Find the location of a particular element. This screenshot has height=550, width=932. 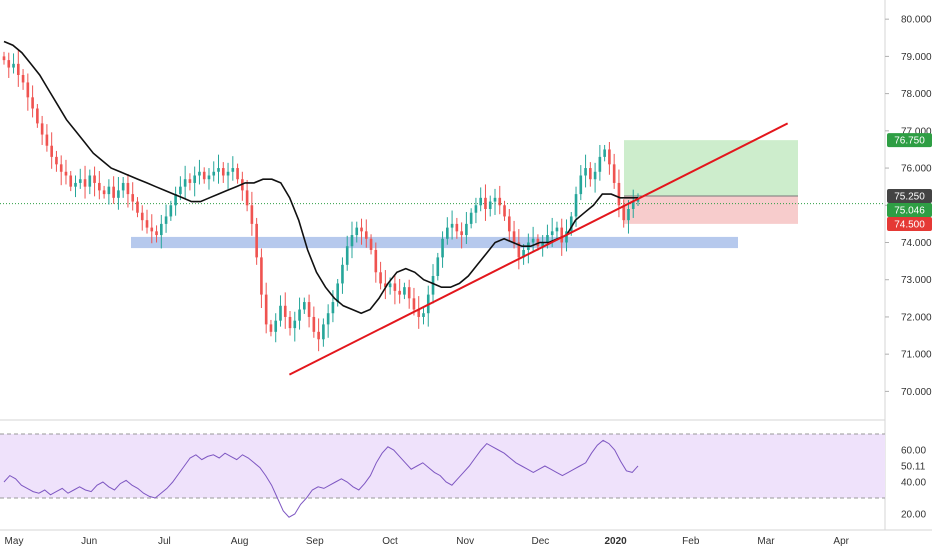

rsi-line is located at coordinates (321, 478).